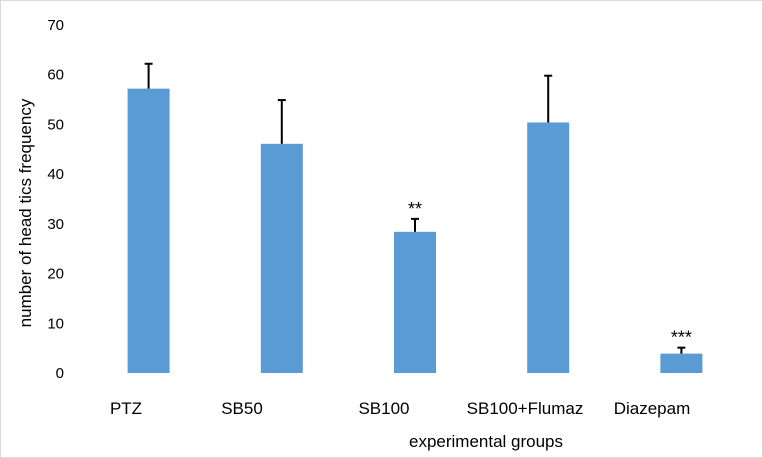  Describe the element at coordinates (652, 408) in the screenshot. I see `category-label: Diazepam` at that location.